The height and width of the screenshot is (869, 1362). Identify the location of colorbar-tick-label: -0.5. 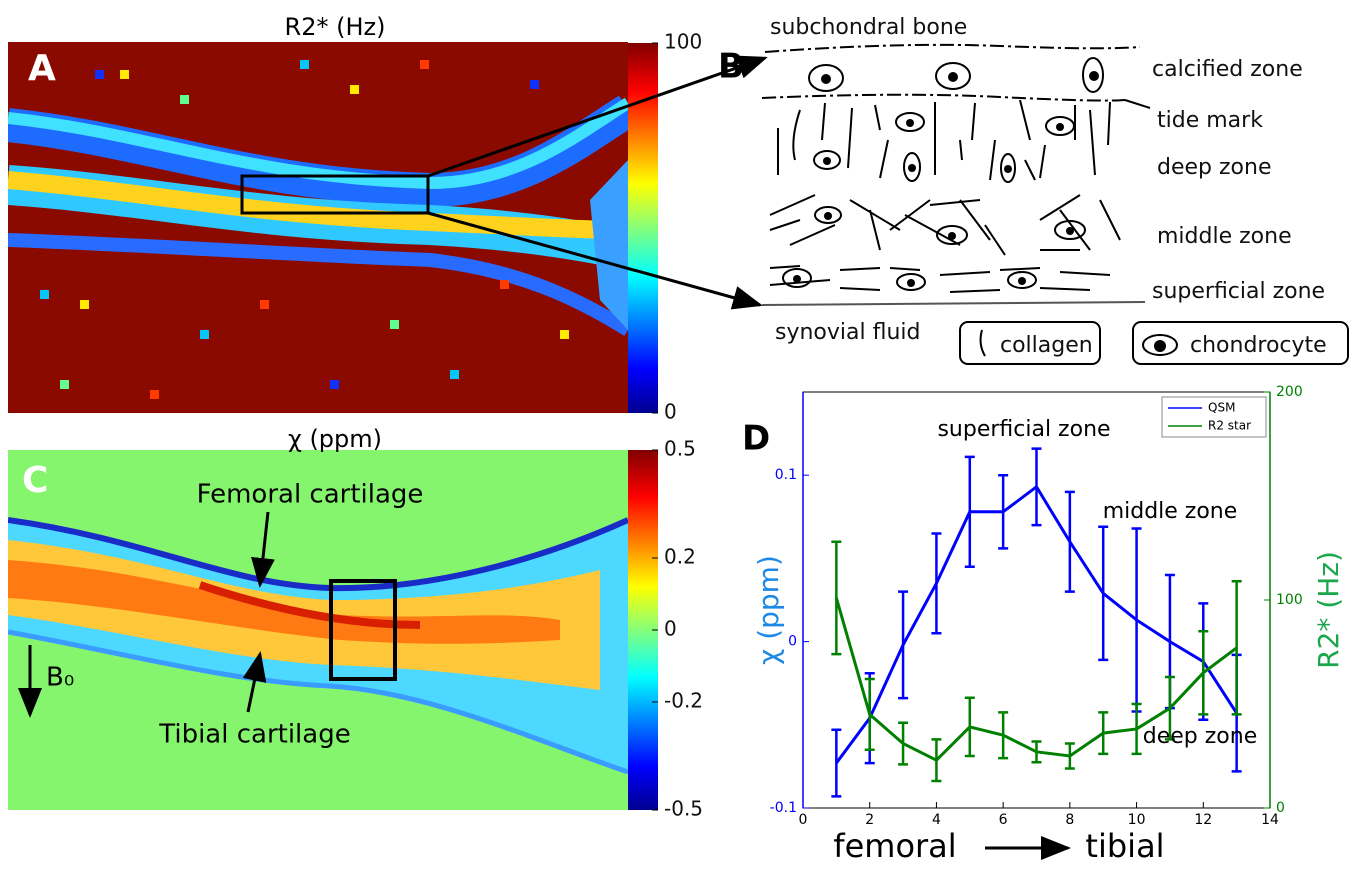
(683, 809).